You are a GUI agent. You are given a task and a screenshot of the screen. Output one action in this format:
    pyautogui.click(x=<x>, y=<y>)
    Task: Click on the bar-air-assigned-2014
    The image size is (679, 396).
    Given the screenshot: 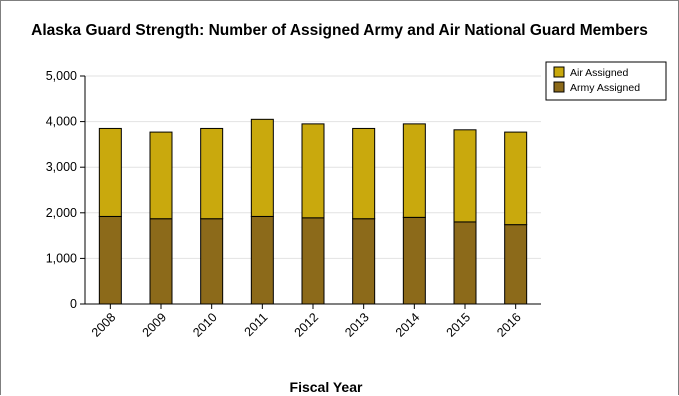 What is the action you would take?
    pyautogui.click(x=414, y=170)
    